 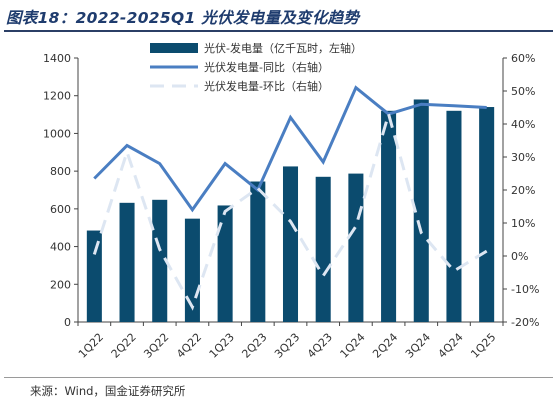 What do you see at coordinates (67, 322) in the screenshot?
I see `y-left-tick-label: 0` at bounding box center [67, 322].